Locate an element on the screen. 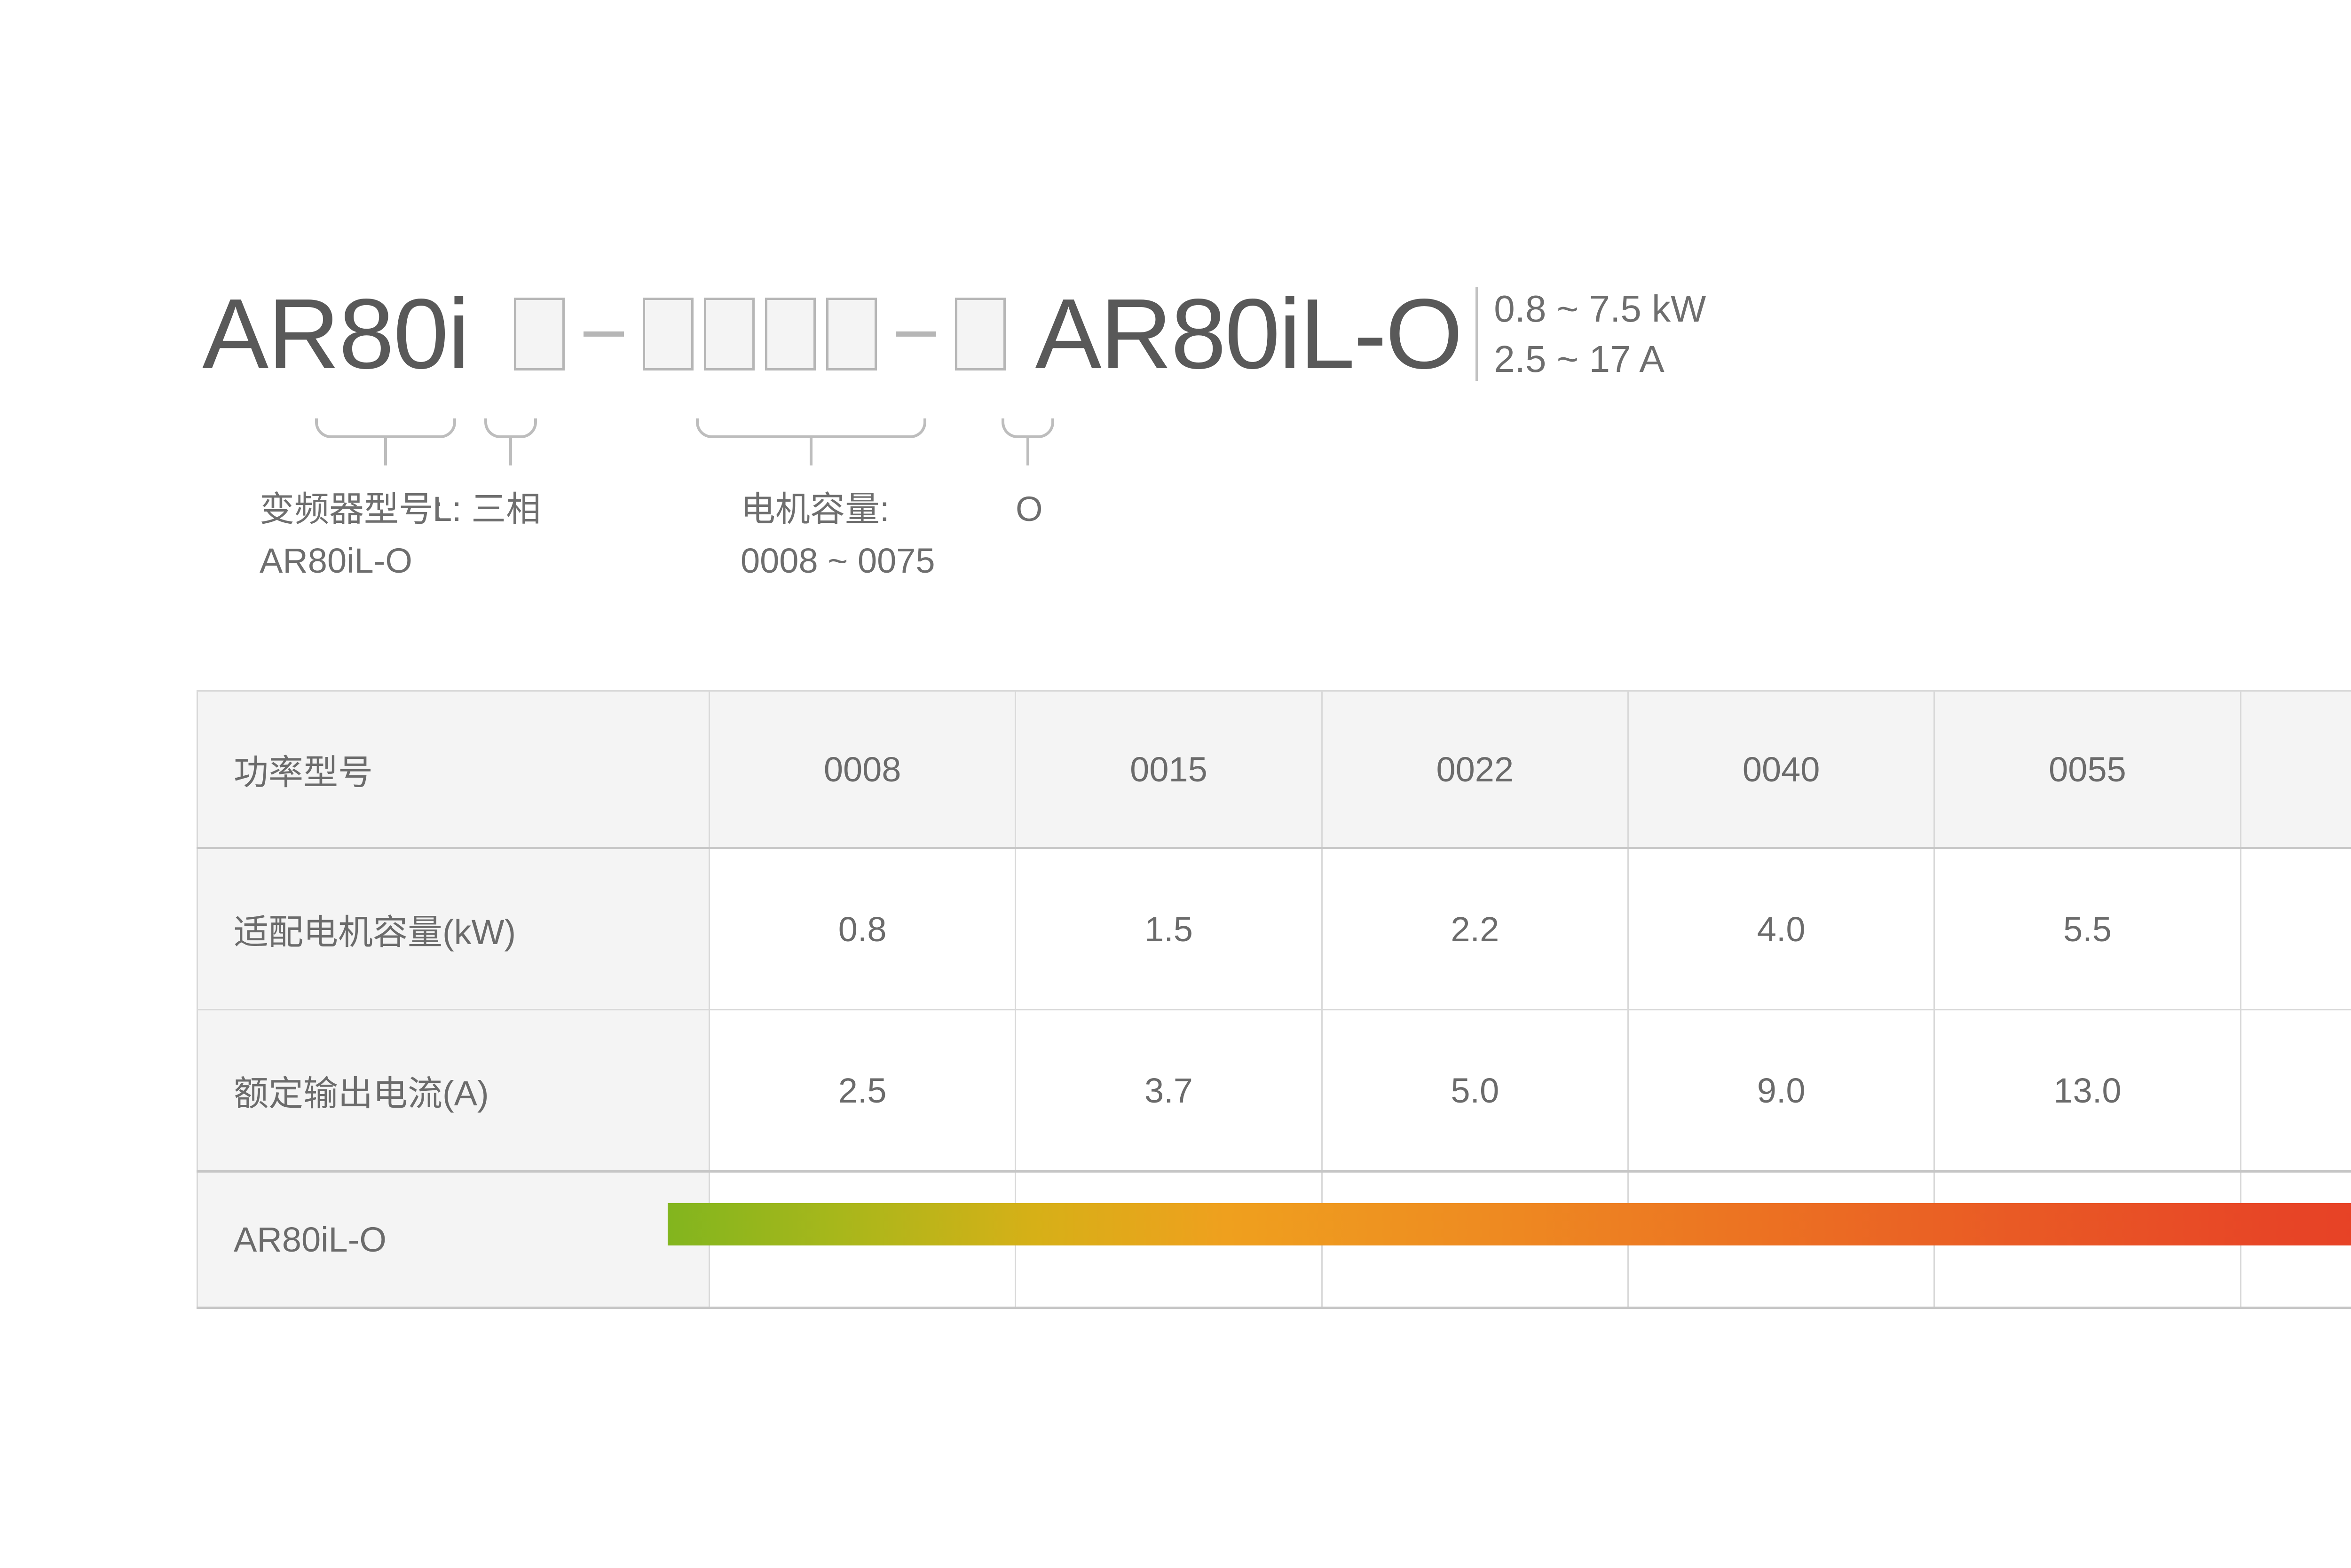  table-row-range-bar: AR80iL-O is located at coordinates (1274, 1240).